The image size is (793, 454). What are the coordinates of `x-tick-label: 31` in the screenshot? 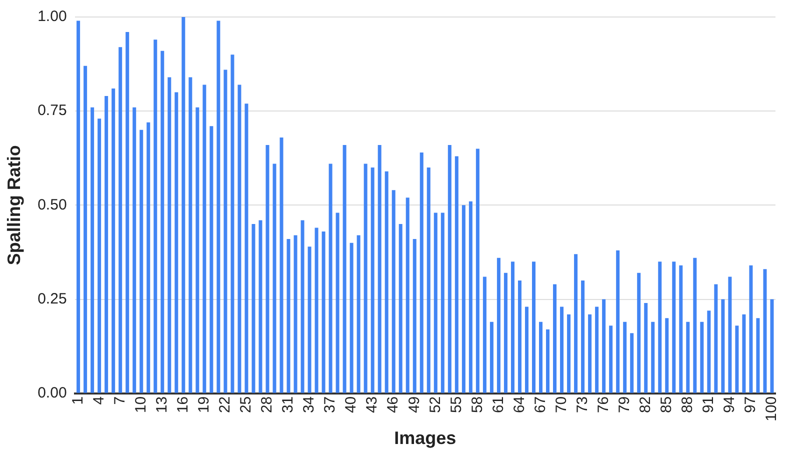 It's located at (288, 405).